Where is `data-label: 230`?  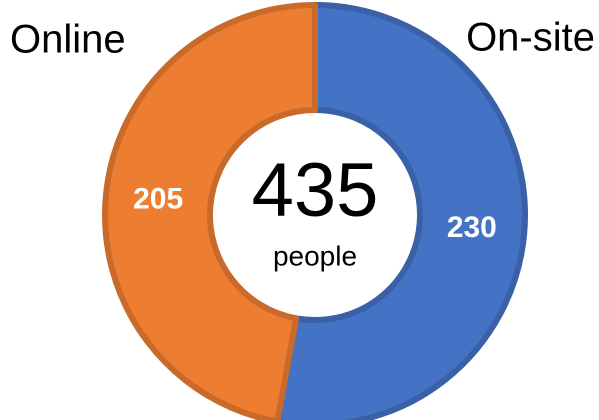 data-label: 230 is located at coordinates (472, 227).